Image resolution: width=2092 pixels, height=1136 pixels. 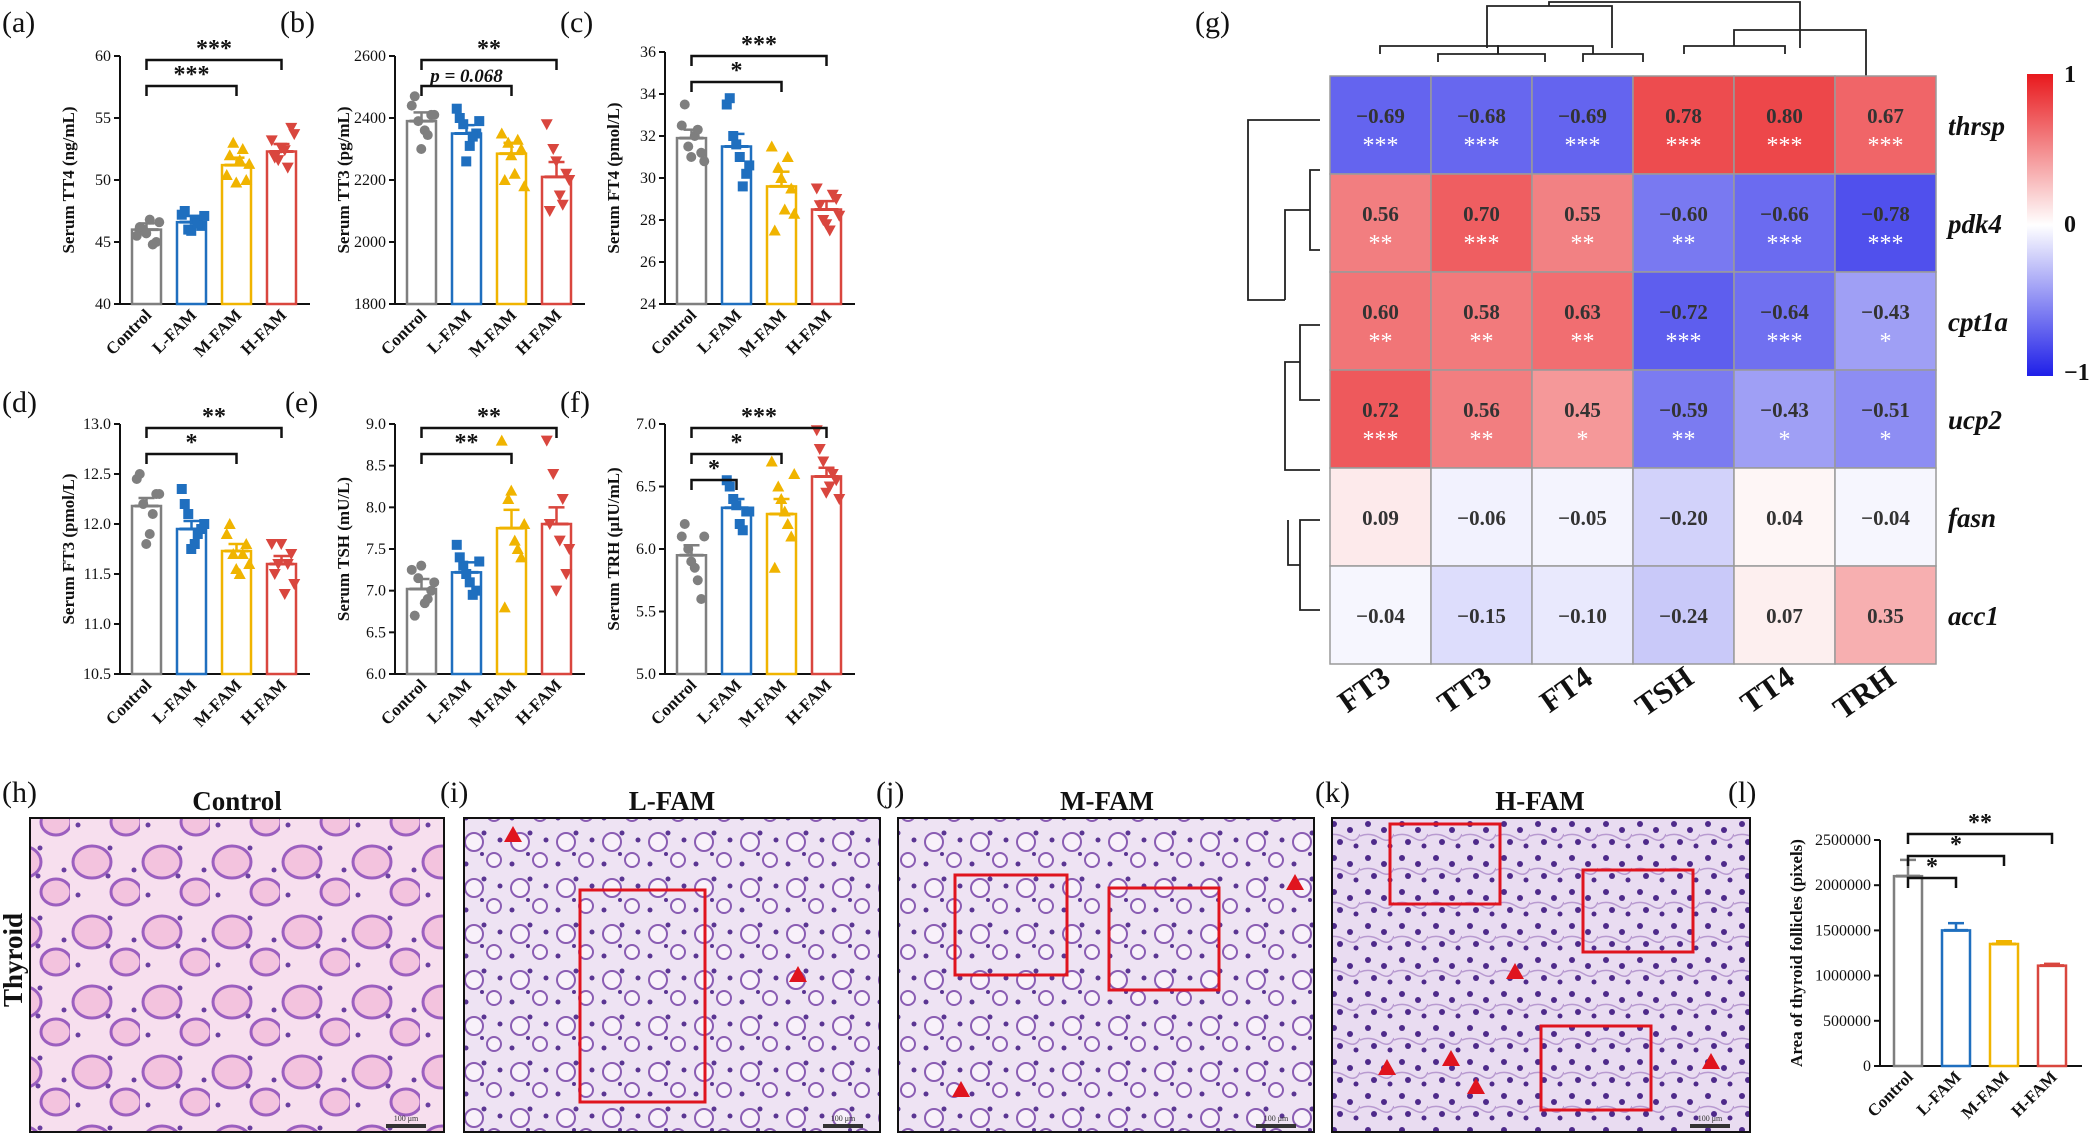 What do you see at coordinates (103, 56) in the screenshot?
I see `y-tick-label: 60` at bounding box center [103, 56].